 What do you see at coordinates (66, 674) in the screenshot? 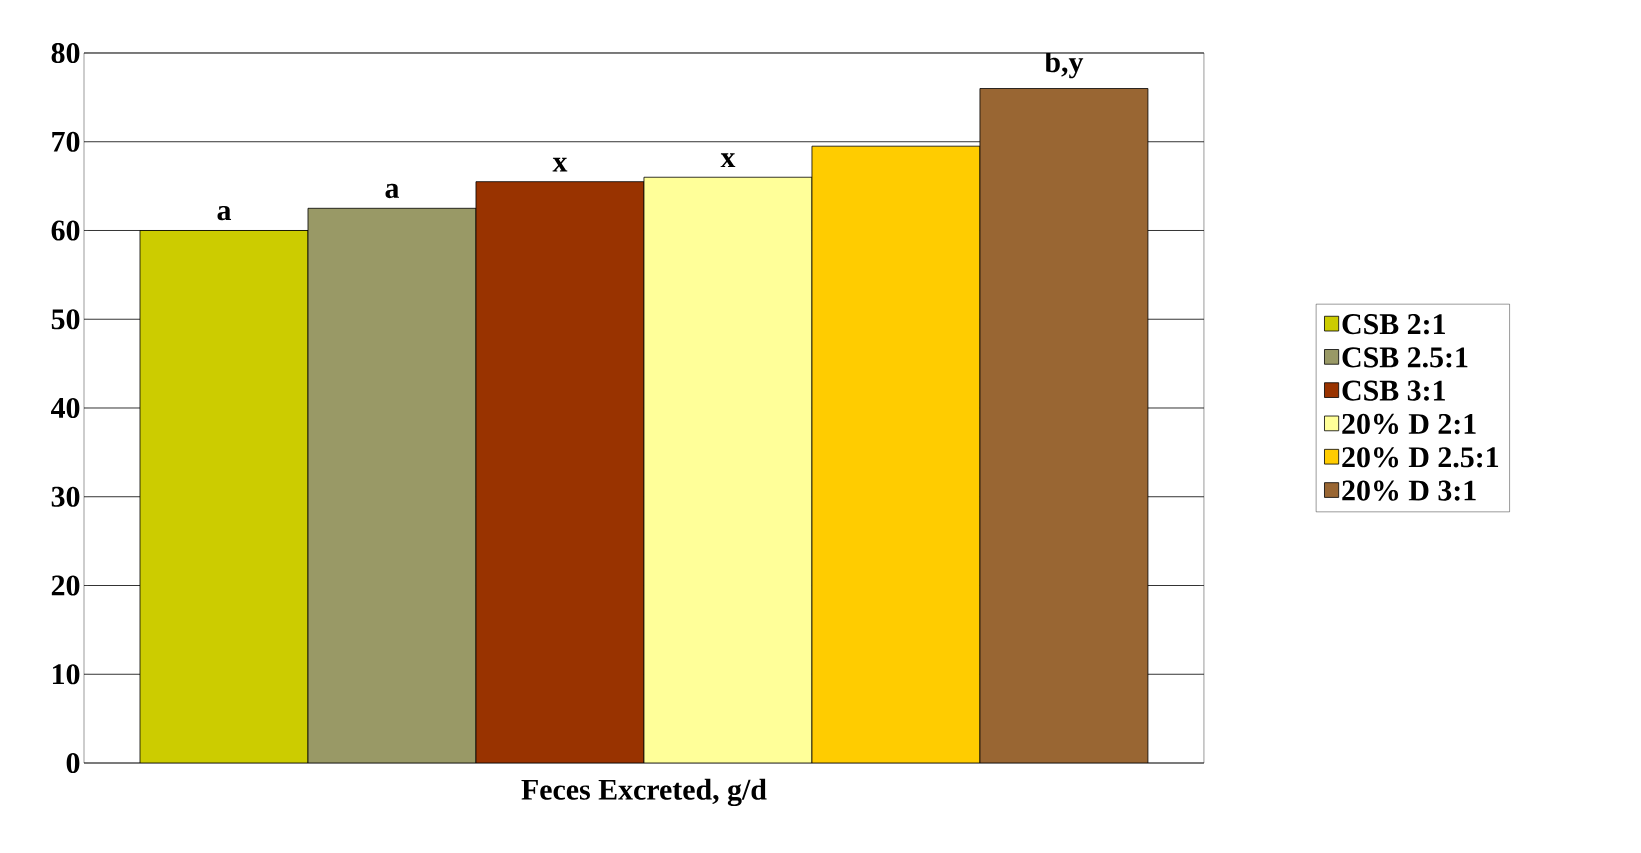
I see `y-tick-label: 10` at bounding box center [66, 674].